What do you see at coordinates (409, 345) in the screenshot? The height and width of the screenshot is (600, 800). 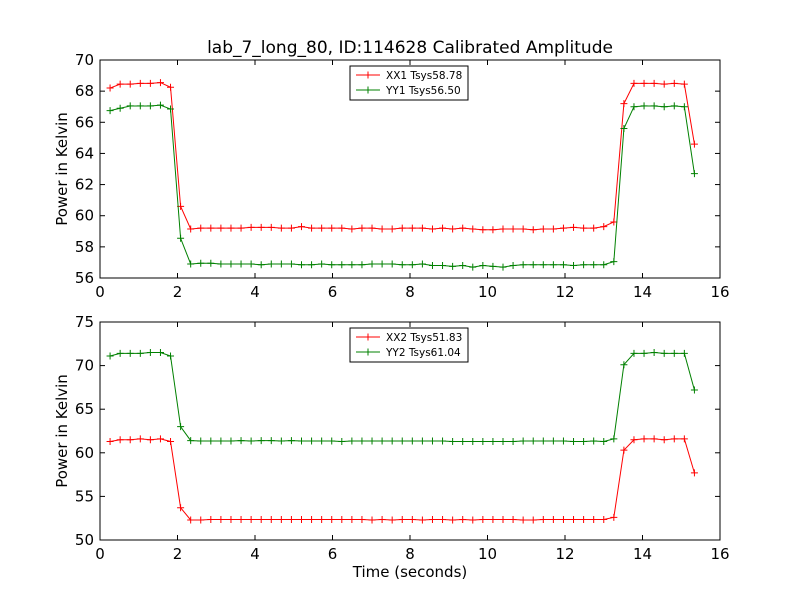 I see `legend: XX2 Tsys51.83 YY2 Tsys61.04` at bounding box center [409, 345].